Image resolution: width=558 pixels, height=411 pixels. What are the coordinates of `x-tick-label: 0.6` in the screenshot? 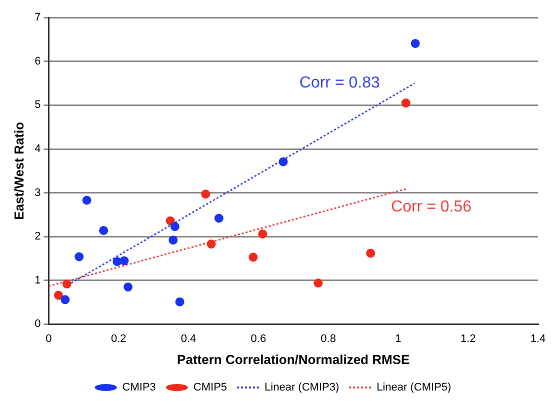 It's located at (258, 338).